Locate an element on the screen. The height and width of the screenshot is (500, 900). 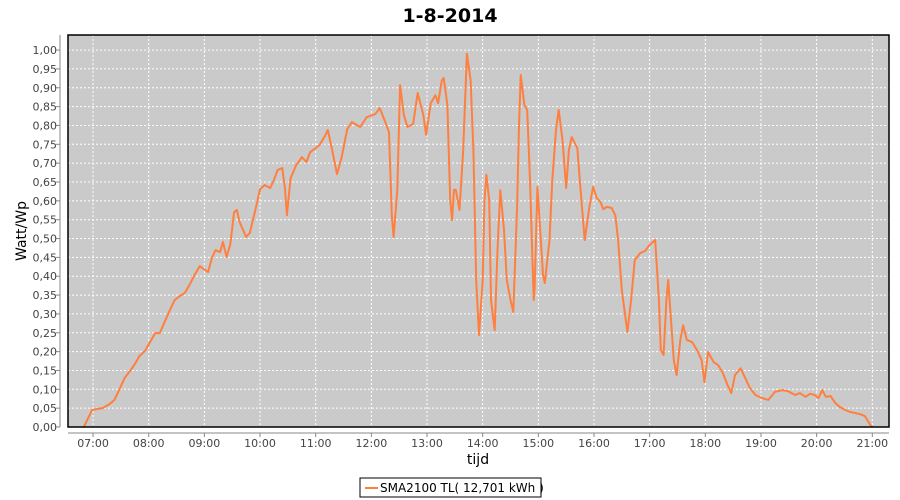
x-tick-label: 13:00 is located at coordinates (427, 443).